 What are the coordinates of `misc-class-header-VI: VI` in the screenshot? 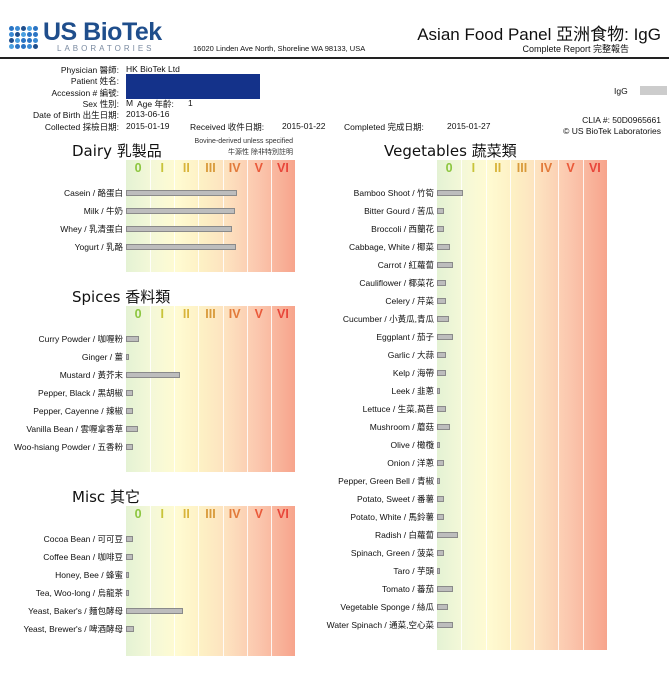 It's located at (283, 514).